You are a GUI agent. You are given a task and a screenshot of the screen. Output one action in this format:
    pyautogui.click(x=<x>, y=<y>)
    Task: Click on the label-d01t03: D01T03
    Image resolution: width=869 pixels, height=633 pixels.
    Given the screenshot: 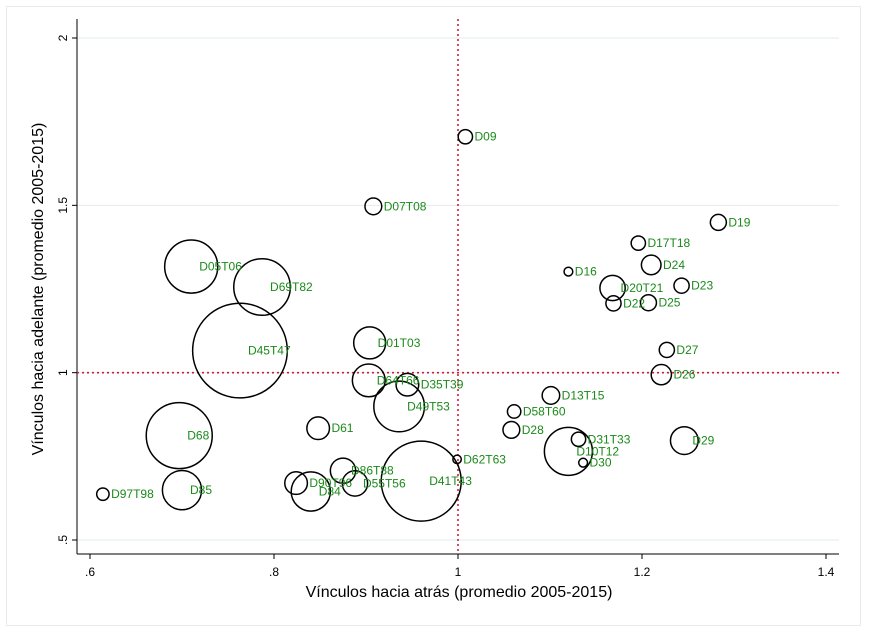 What is the action you would take?
    pyautogui.click(x=399, y=343)
    